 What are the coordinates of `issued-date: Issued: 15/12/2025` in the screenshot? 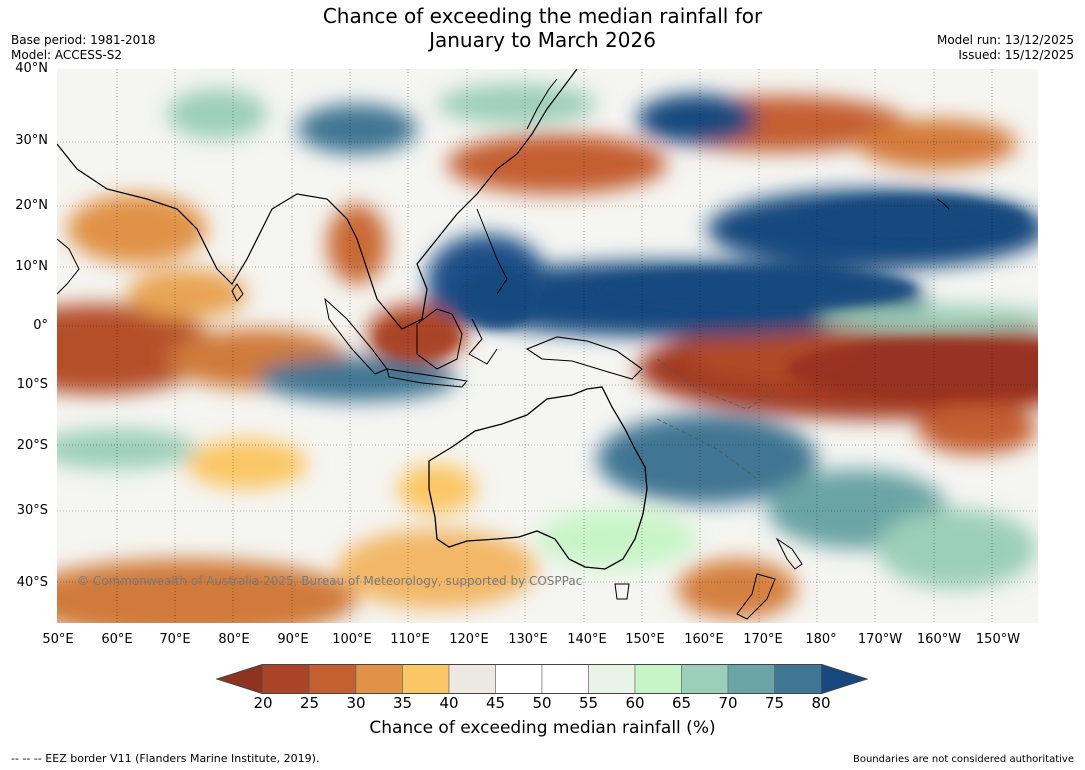 It's located at (1016, 55).